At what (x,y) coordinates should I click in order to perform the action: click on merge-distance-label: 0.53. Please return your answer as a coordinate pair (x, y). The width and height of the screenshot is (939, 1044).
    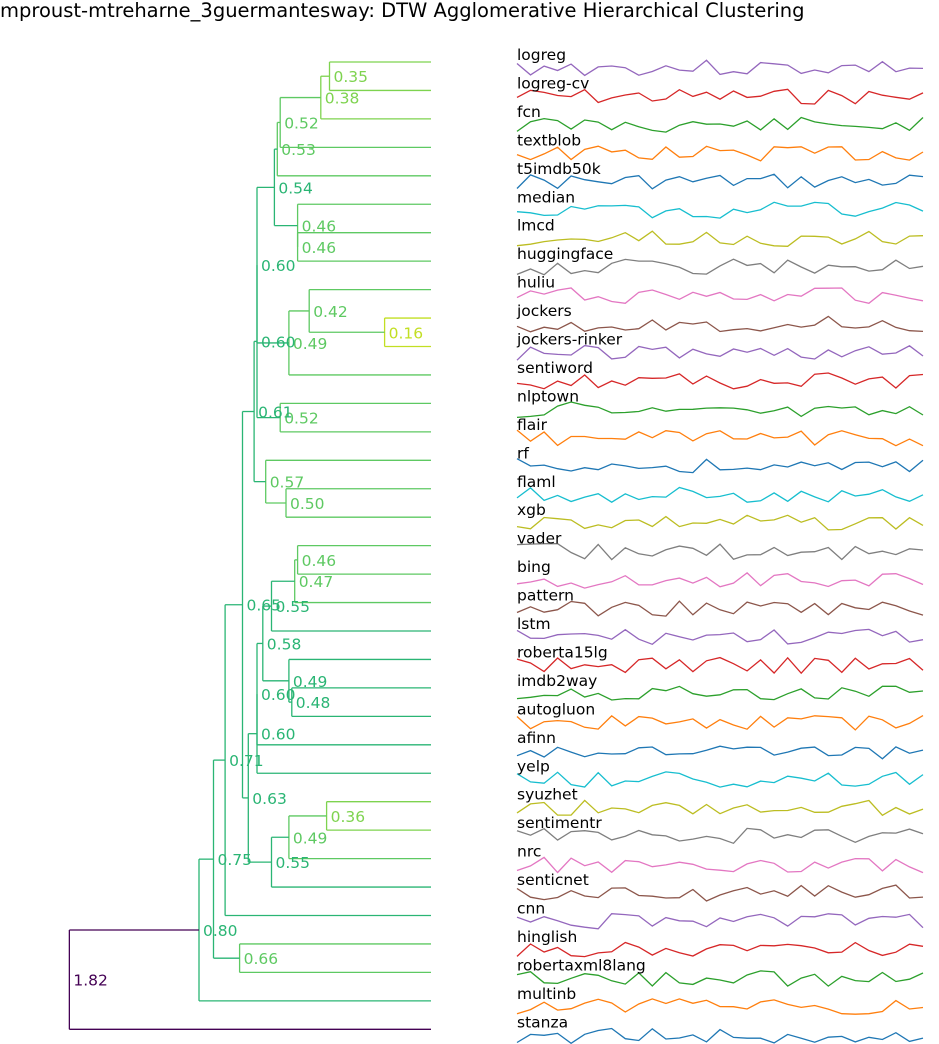
    Looking at the image, I should click on (298, 150).